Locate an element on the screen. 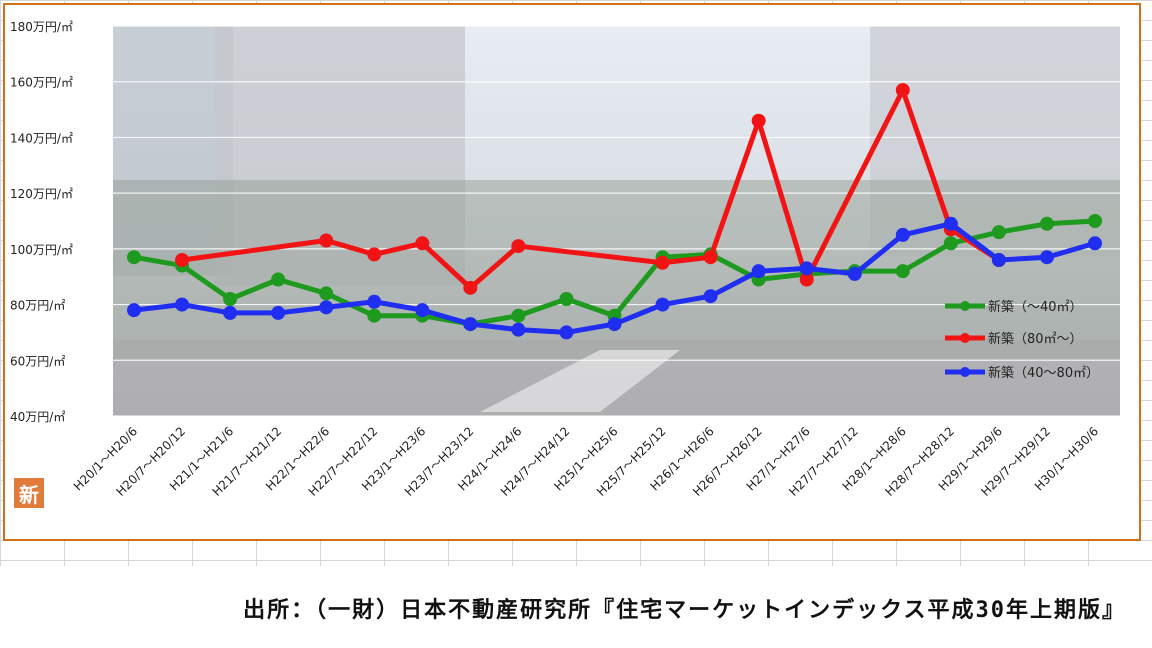 This screenshot has height=648, width=1152. source-caption: 出所：（一財）日本不動産研究所『住宅マーケットインデックス平成30年上期版』 is located at coordinates (684, 610).